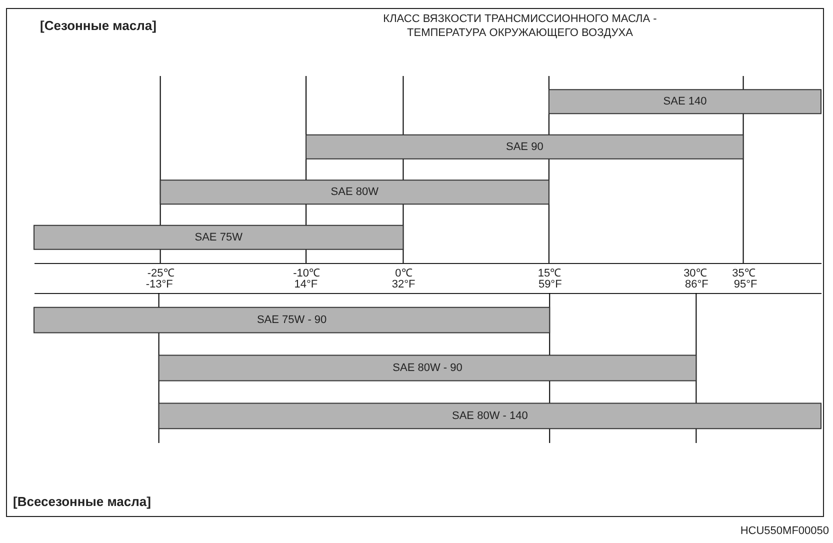 This screenshot has height=543, width=833. Describe the element at coordinates (306, 284) in the screenshot. I see `x-tick-label: 14°F` at that location.